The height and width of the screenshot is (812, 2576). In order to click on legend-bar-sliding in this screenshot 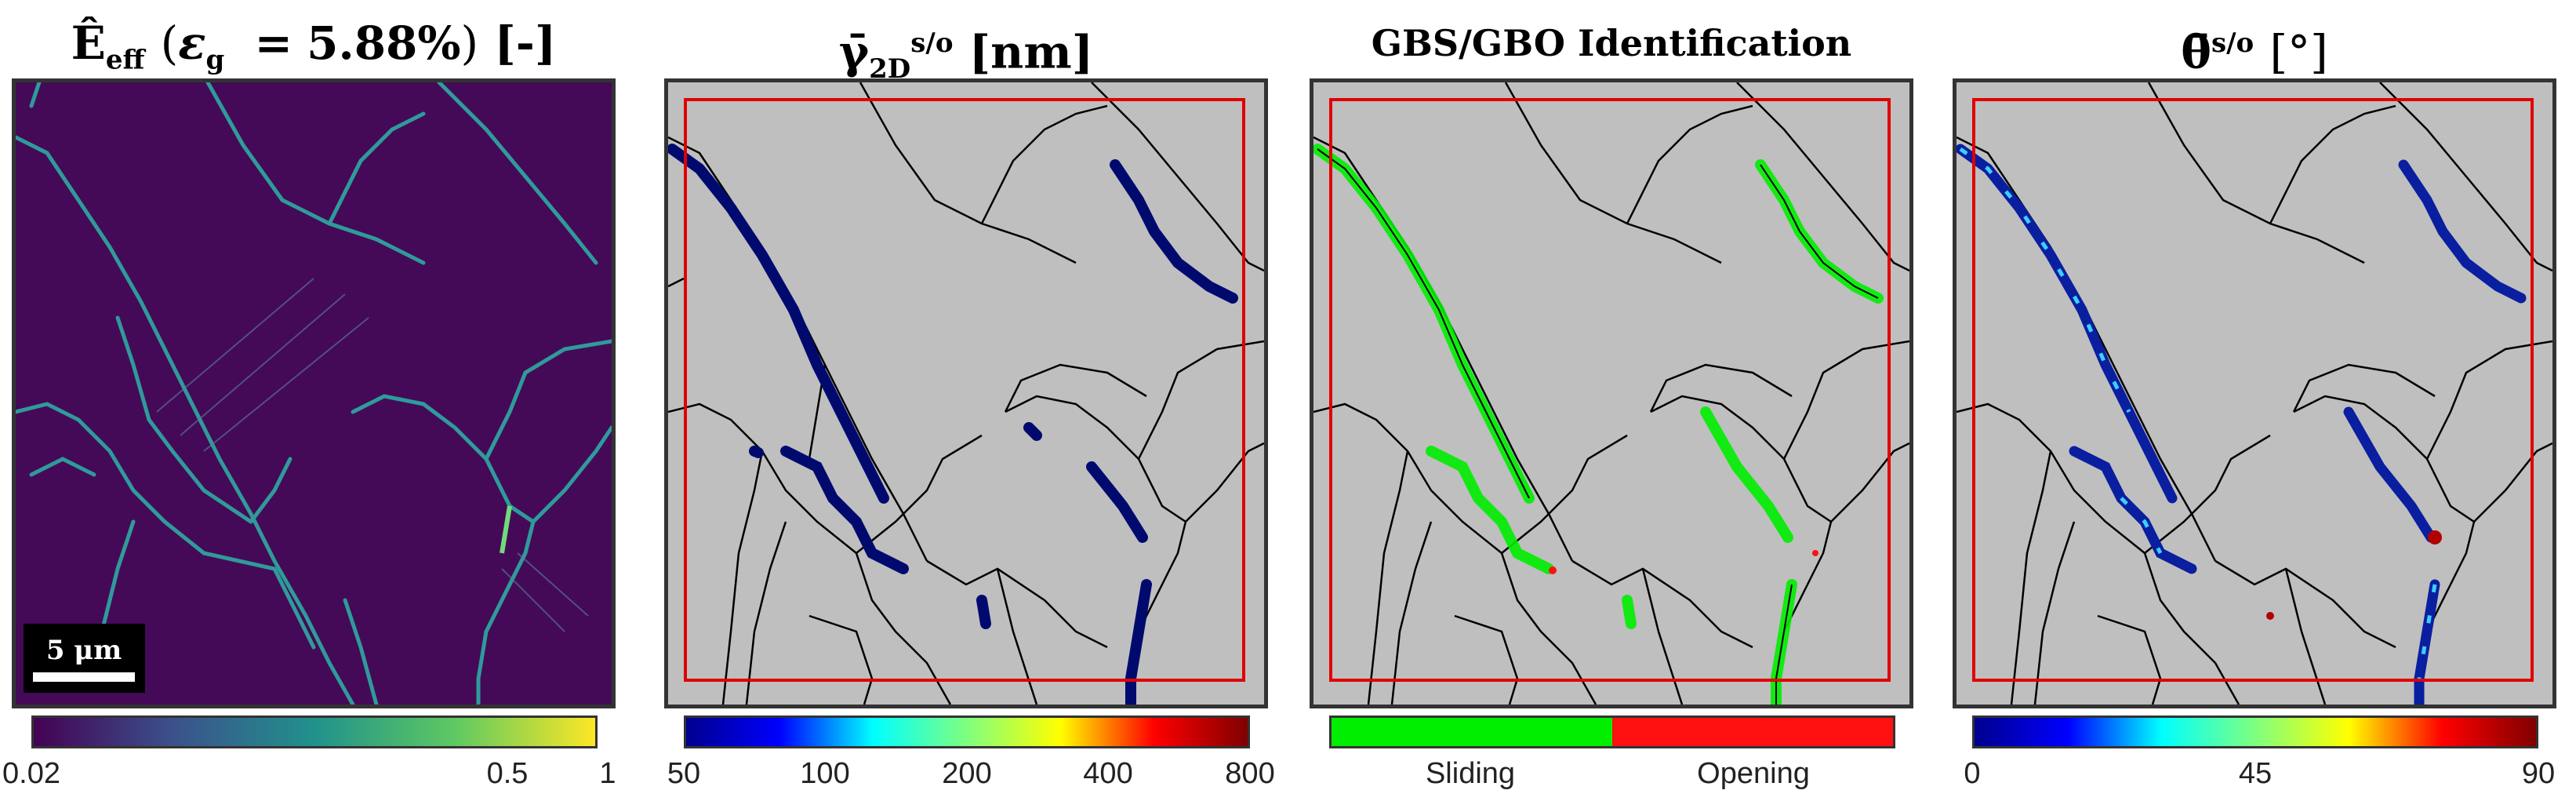, I will do `click(1470, 732)`.